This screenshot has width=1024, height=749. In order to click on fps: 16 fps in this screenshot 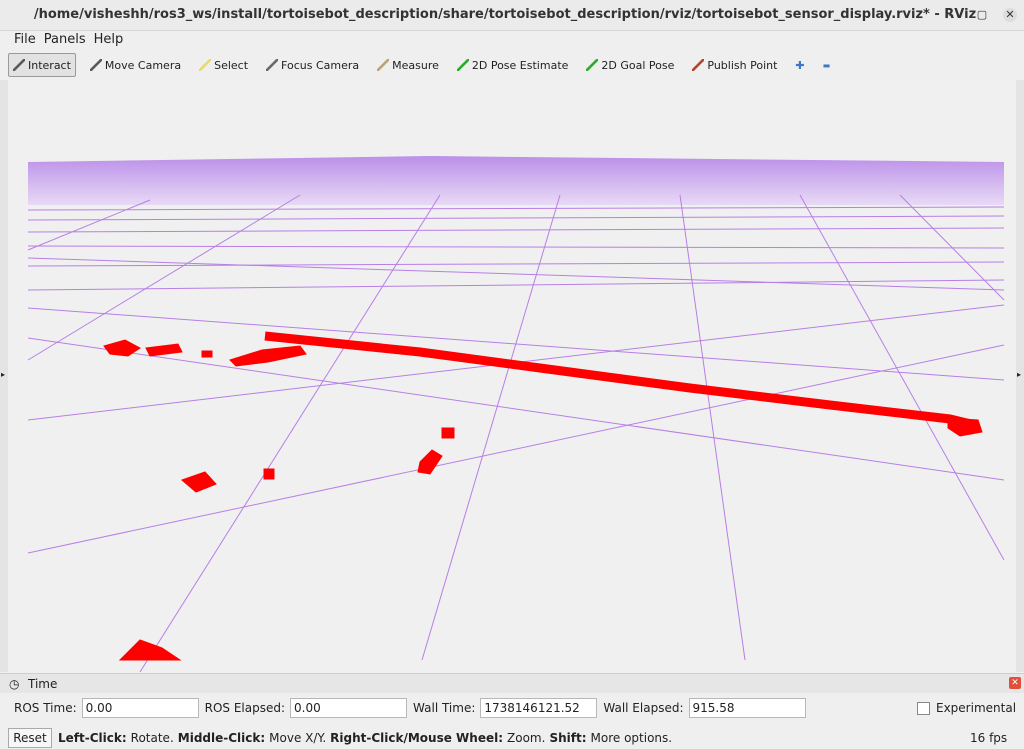, I will do `click(989, 738)`.